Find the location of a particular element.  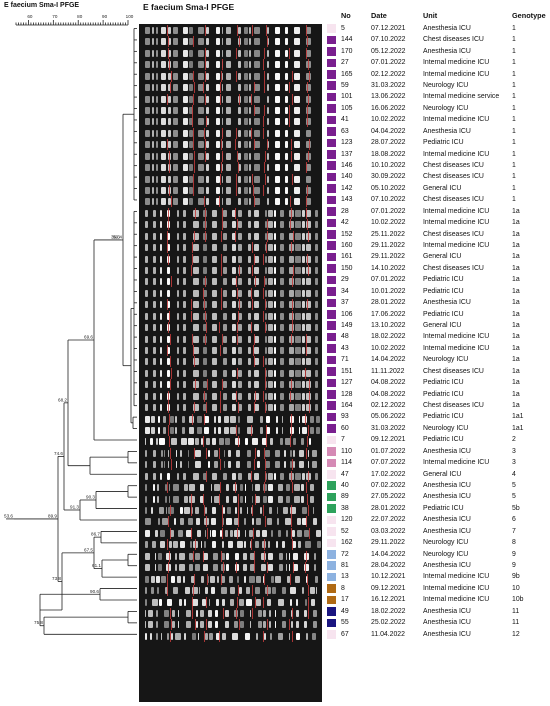

table-row: 27 07.01.2022 Internal medicine ICU 1 is located at coordinates (437, 62).